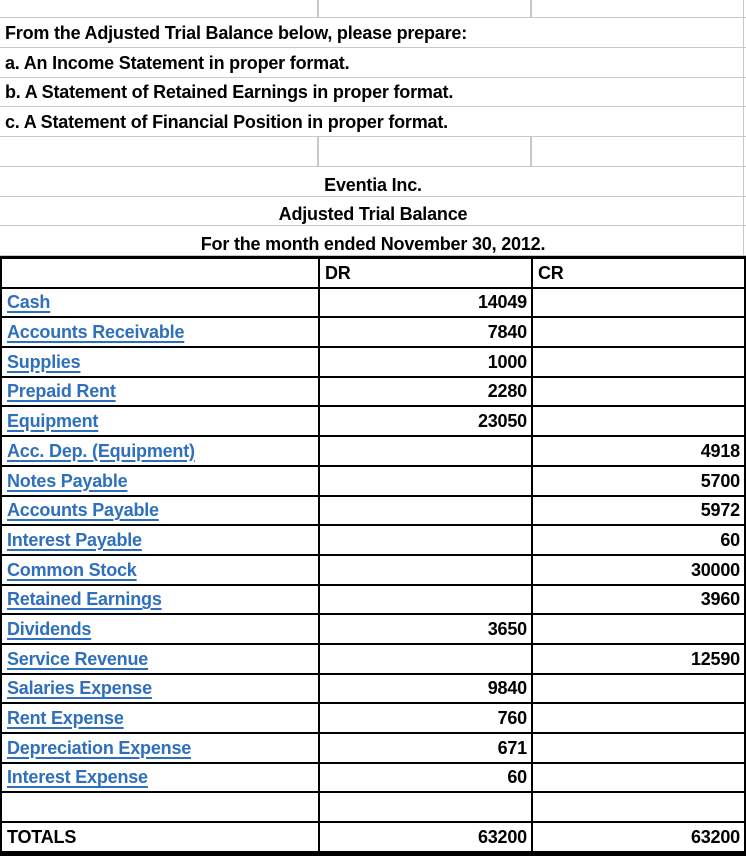  Describe the element at coordinates (49, 628) in the screenshot. I see `account-link: Dividends` at that location.